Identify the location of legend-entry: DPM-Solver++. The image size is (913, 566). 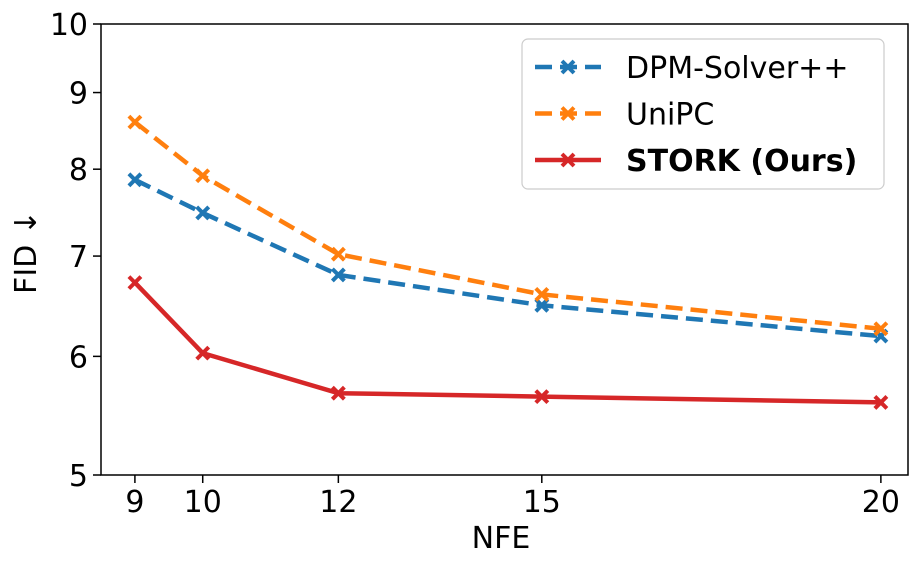
(691, 68).